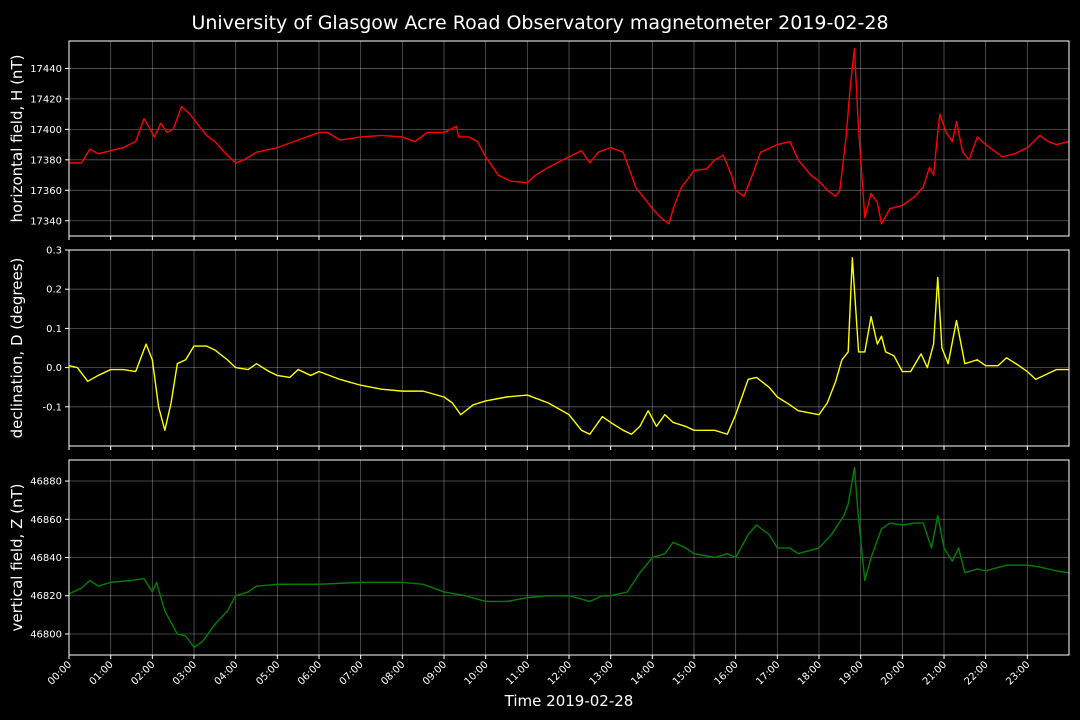  I want to click on x-tick-label: 22:00, so click(977, 673).